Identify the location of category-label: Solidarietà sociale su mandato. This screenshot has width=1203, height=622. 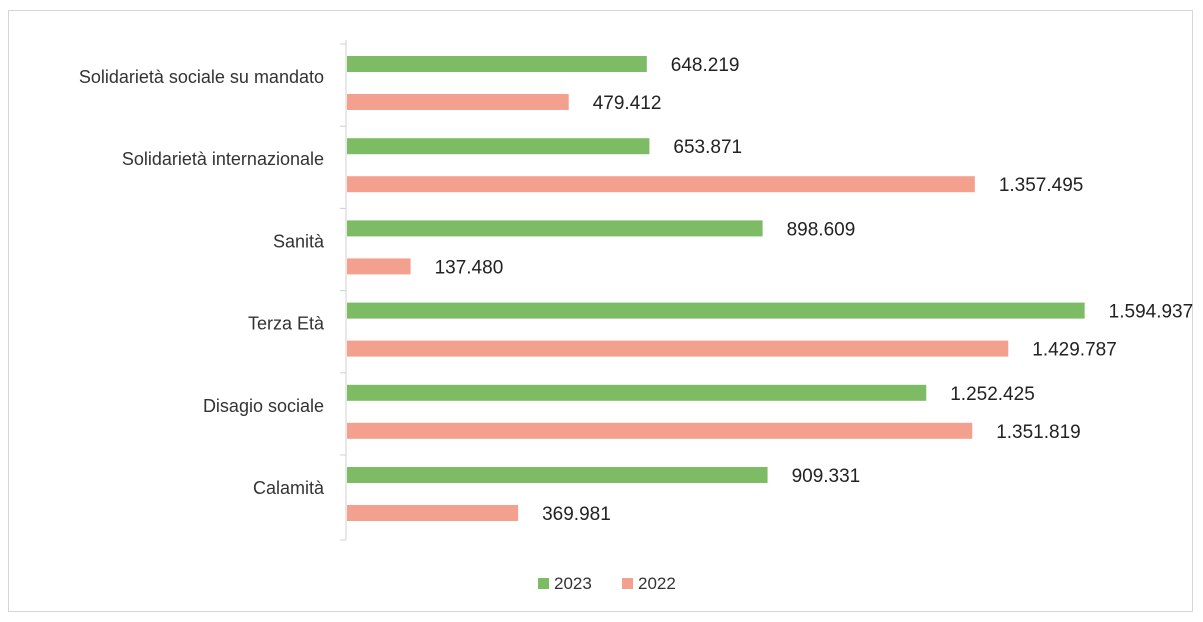
(201, 77).